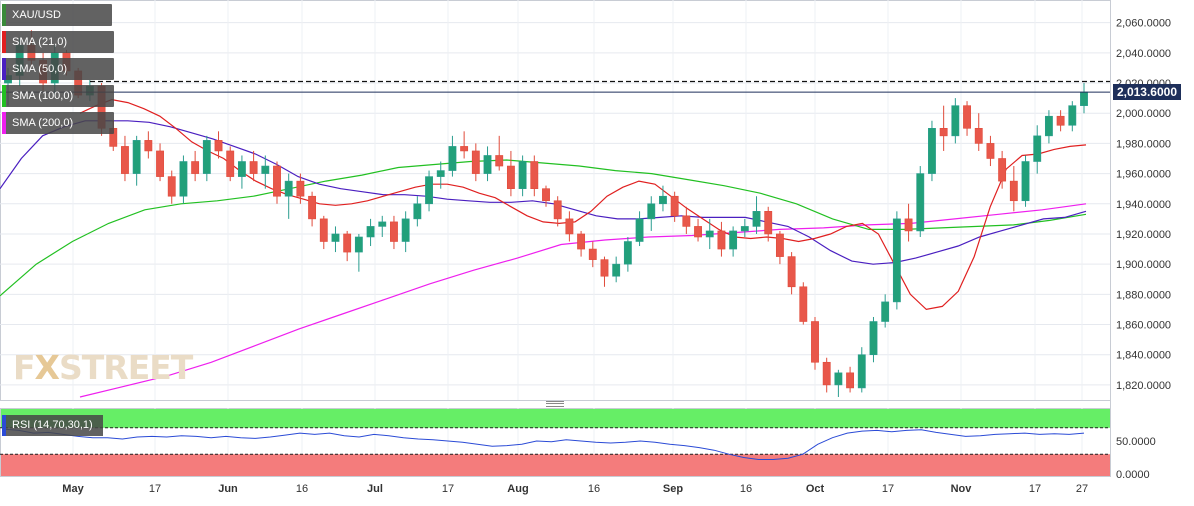 The height and width of the screenshot is (506, 1194). I want to click on levels, so click(555, 86).